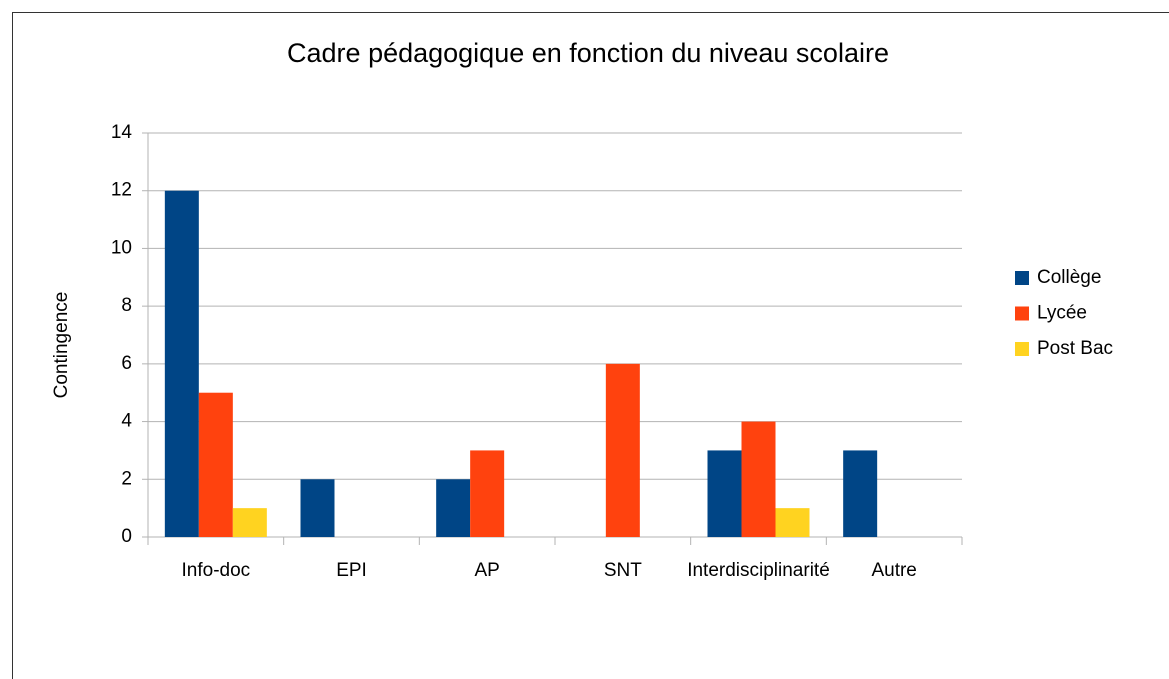 The width and height of the screenshot is (1169, 679). Describe the element at coordinates (893, 570) in the screenshot. I see `x-tick-label: Autre` at that location.